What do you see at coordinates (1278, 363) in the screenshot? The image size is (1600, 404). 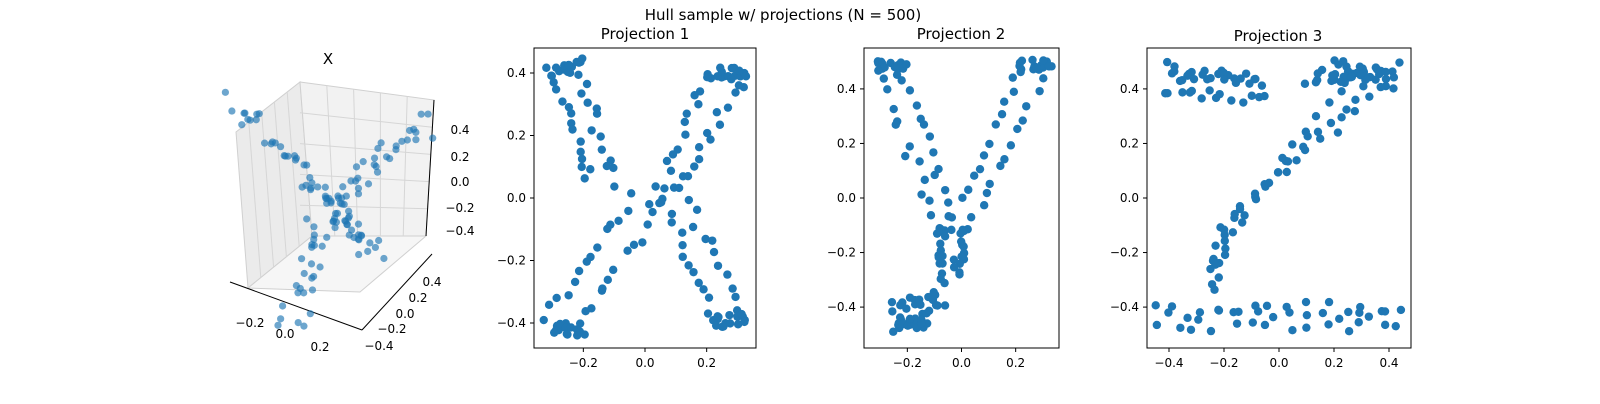 I see `x-tick-label: 0.0` at bounding box center [1278, 363].